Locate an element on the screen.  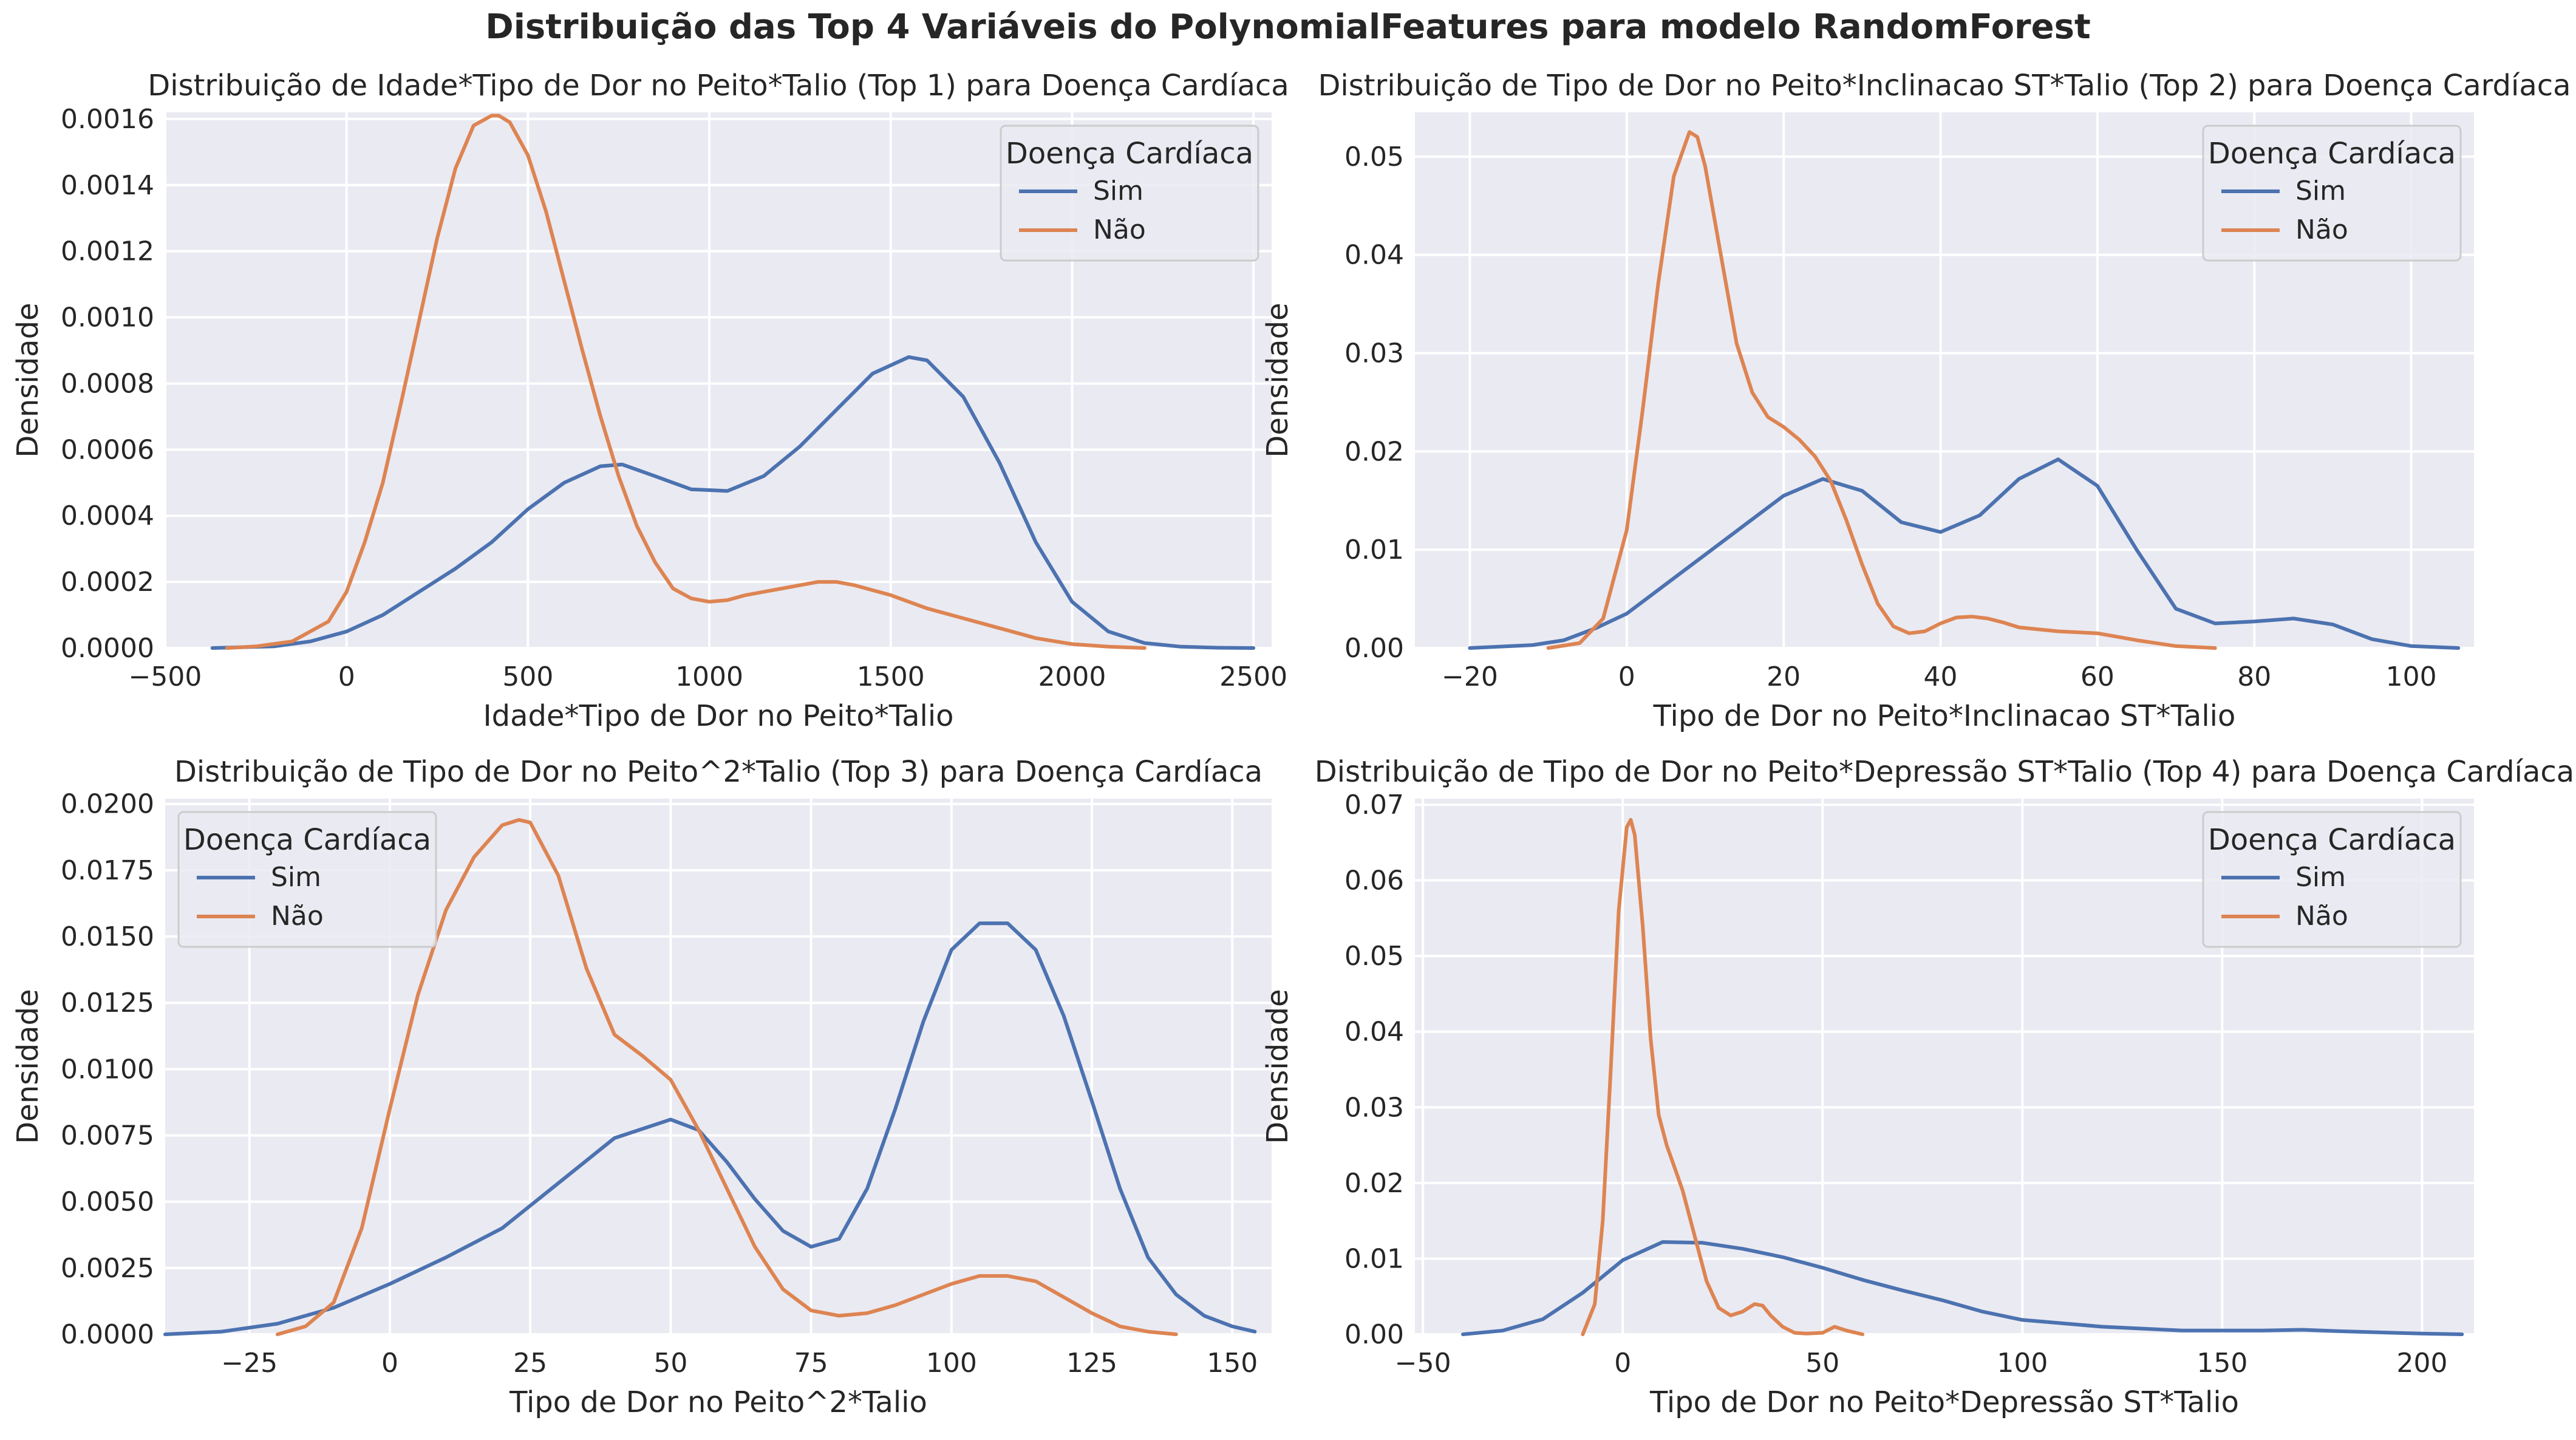
y-tick-label: 0.0100 is located at coordinates (108, 1069).